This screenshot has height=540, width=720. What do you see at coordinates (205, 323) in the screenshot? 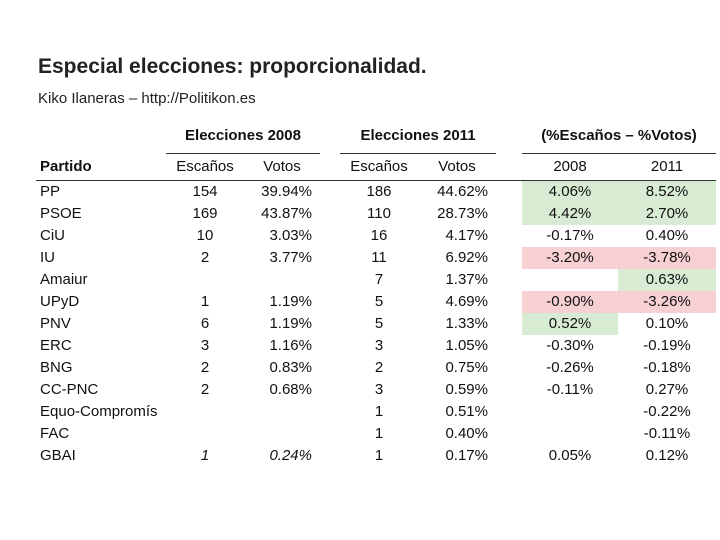
I see `escanos-2008-cell: 6` at bounding box center [205, 323].